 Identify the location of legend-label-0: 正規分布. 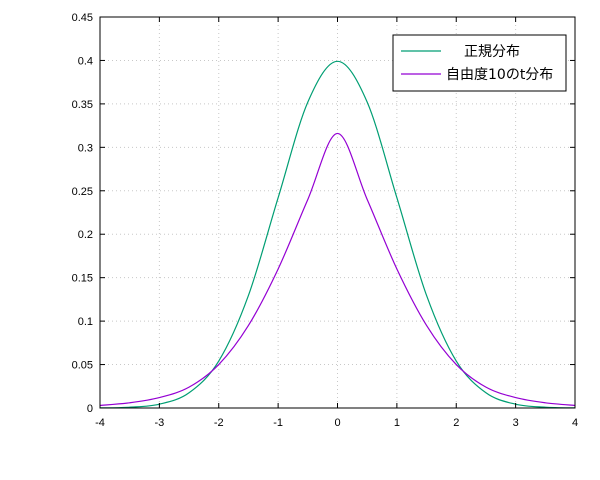
(492, 52).